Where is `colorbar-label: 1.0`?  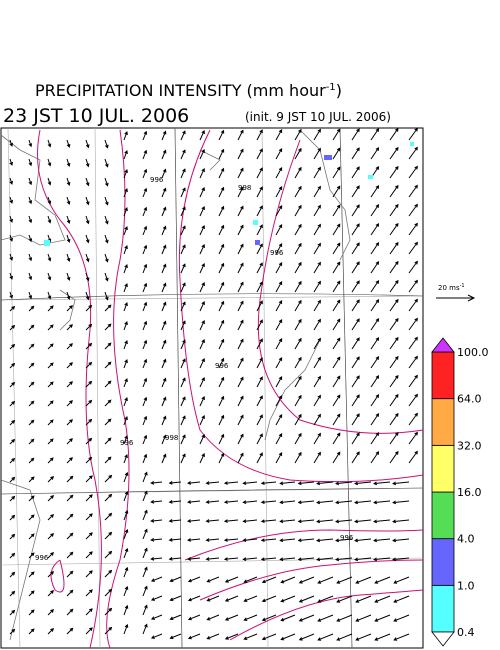 colorbar-label: 1.0 is located at coordinates (466, 585).